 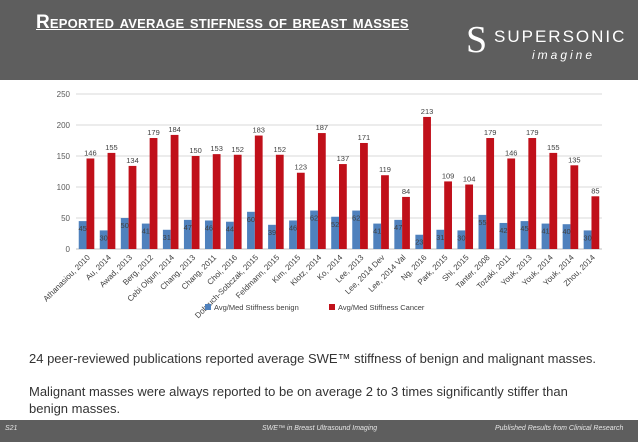 I want to click on data-label-benign: 31, so click(x=167, y=237).